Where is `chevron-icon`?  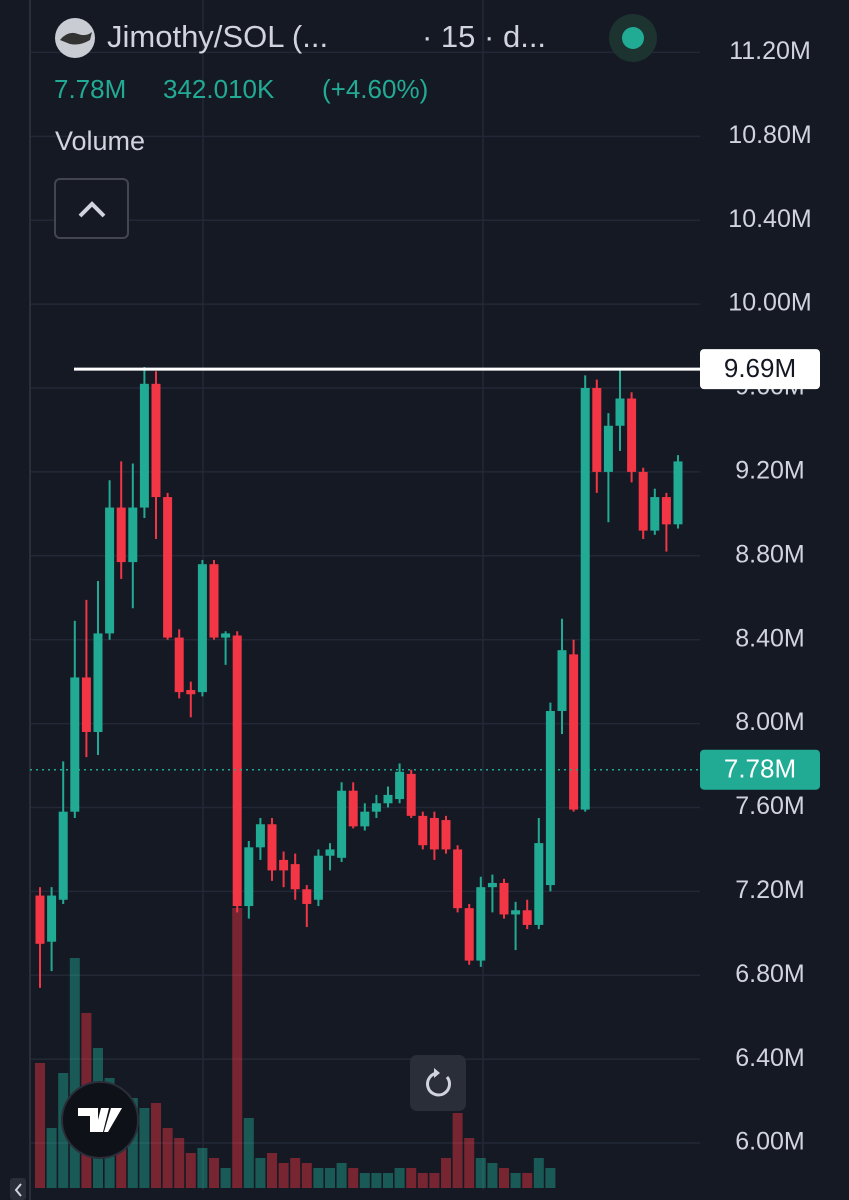 chevron-icon is located at coordinates (92, 209).